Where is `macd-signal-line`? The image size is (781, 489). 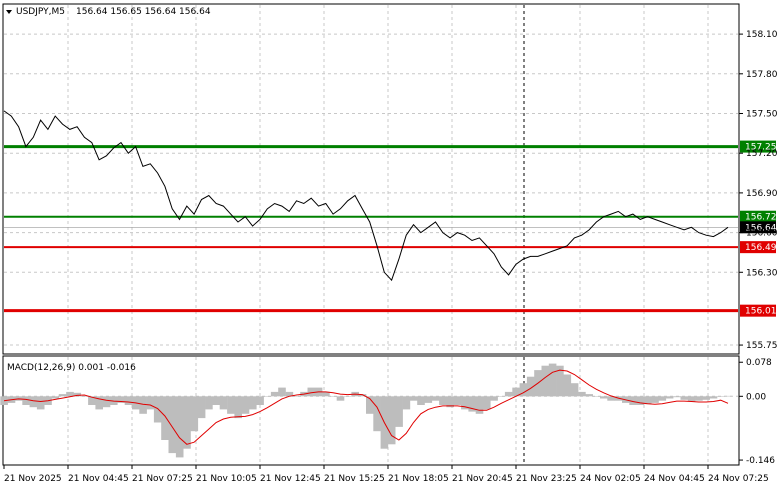 macd-signal-line is located at coordinates (366, 407).